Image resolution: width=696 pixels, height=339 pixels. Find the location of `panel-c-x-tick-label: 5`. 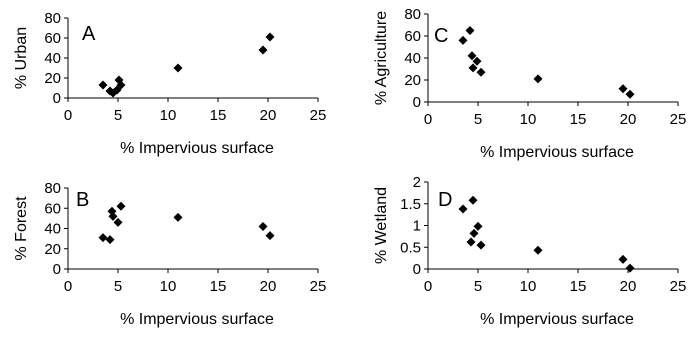

panel-c-x-tick-label: 5 is located at coordinates (478, 119).